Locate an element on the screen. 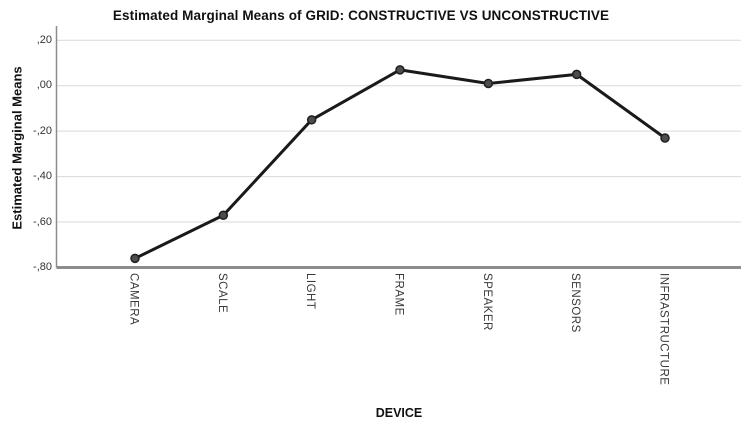 Image resolution: width=751 pixels, height=434 pixels. x-tick-label: SENSORS is located at coordinates (575, 303).